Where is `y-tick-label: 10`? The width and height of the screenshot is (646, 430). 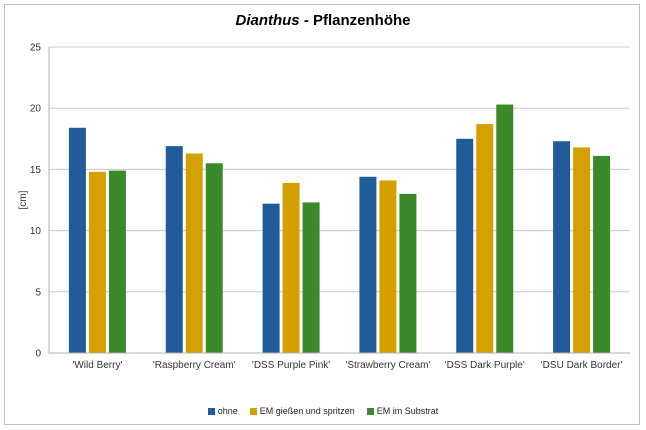 y-tick-label: 10 is located at coordinates (36, 231).